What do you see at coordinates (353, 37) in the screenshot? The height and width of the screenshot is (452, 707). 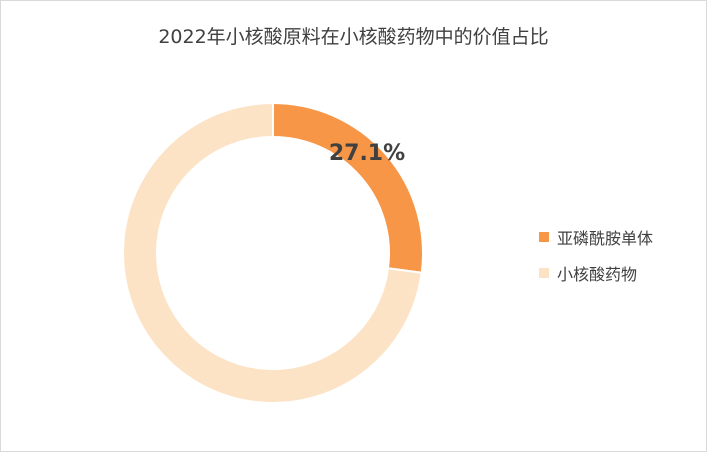 I see `chart-title: 2022年小核酸原料在小核酸药物中的价值占比` at bounding box center [353, 37].